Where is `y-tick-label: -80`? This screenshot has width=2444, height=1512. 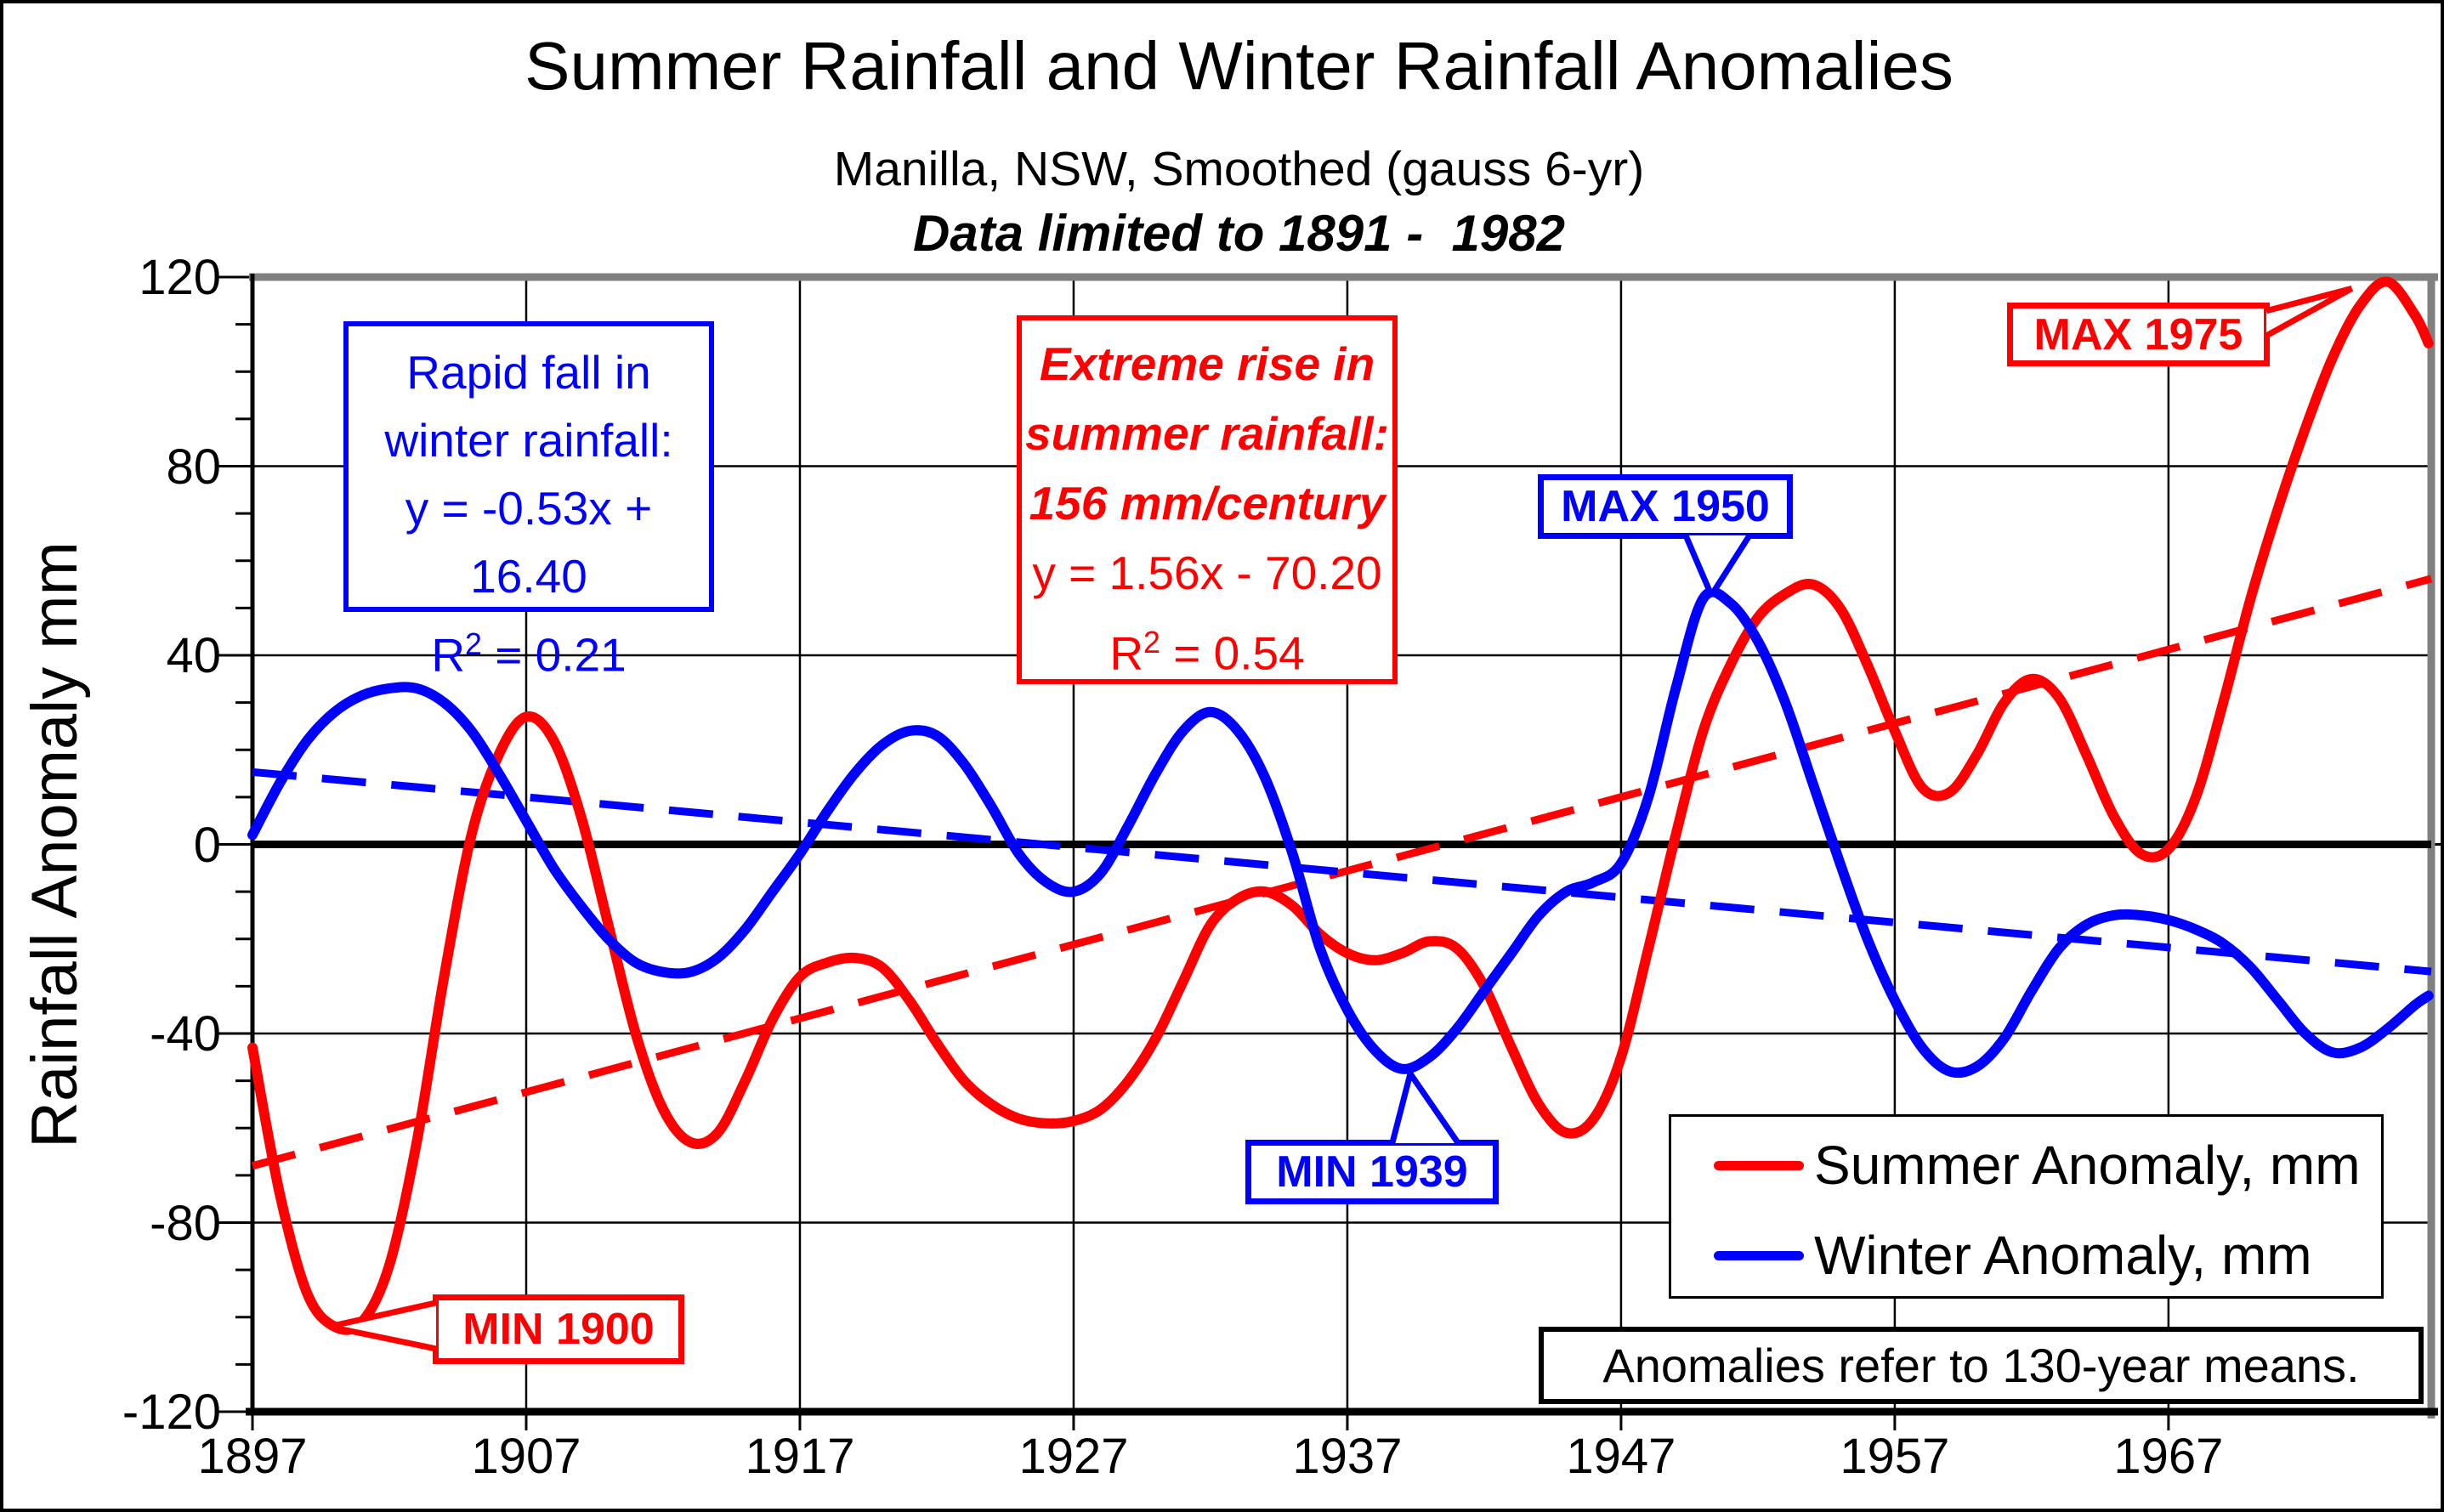 y-tick-label: -80 is located at coordinates (185, 1223).